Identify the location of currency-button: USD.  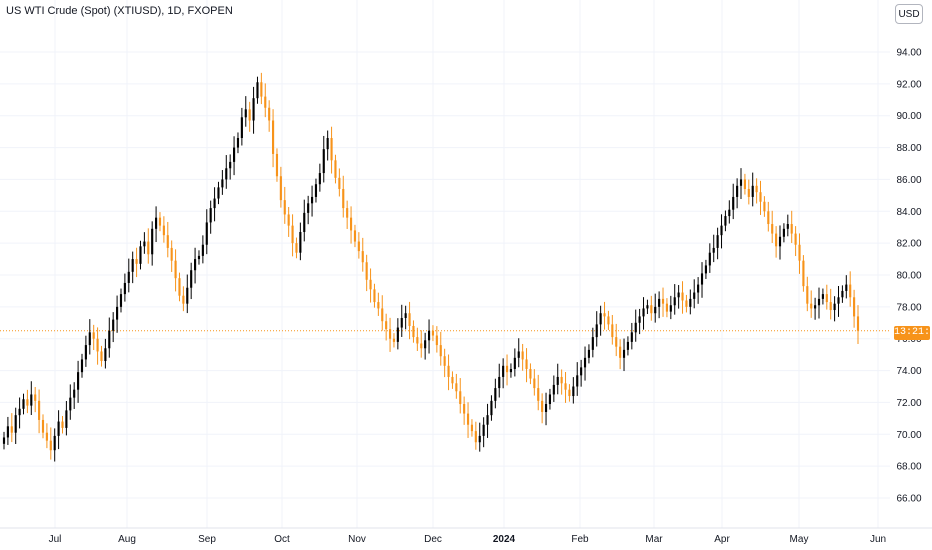
(909, 14).